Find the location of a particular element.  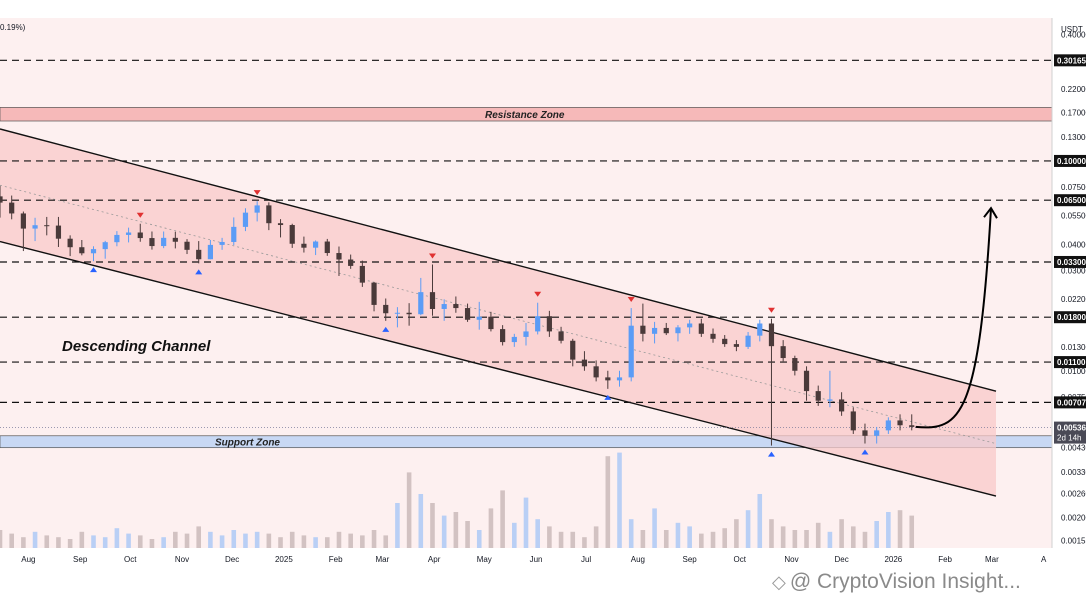

support-zone-label: Support Zone is located at coordinates (247, 443).